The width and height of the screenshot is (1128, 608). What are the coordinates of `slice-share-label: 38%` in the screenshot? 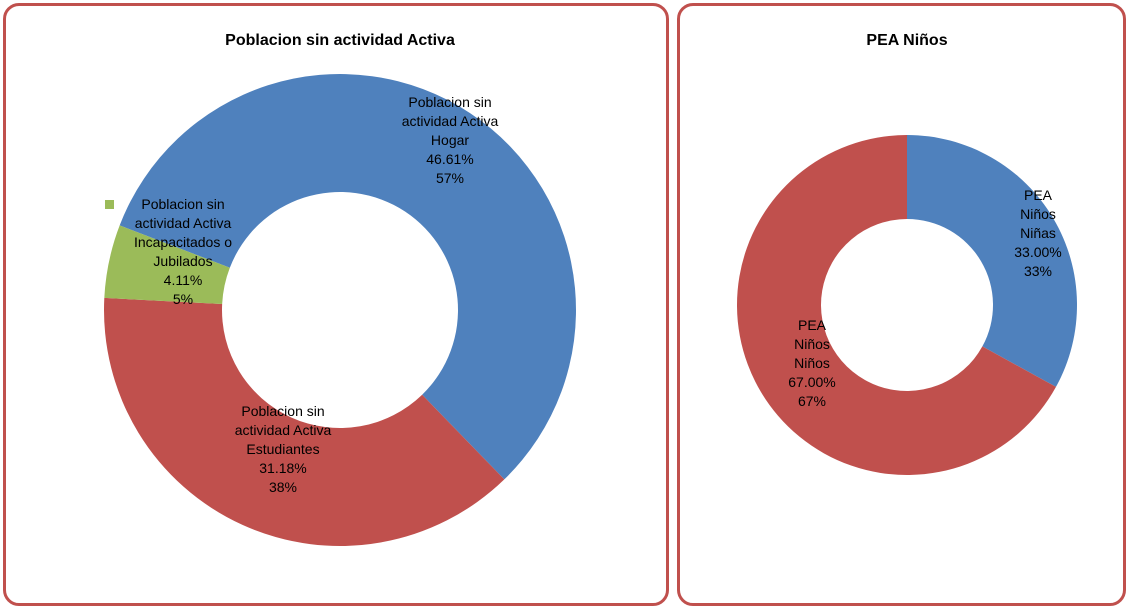 It's located at (283, 487).